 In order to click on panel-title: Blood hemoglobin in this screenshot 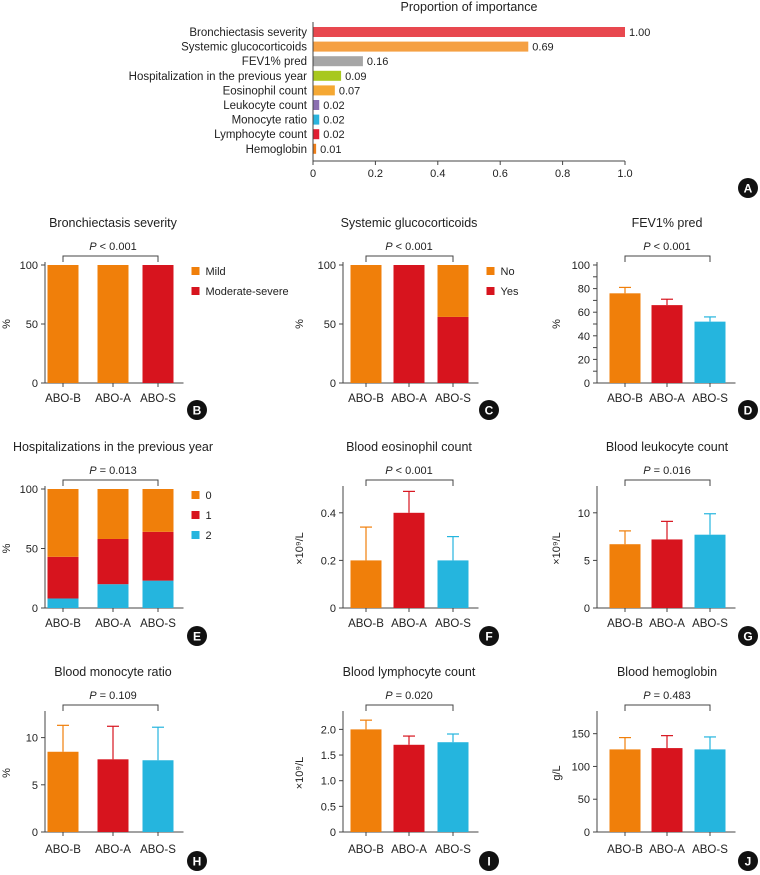, I will do `click(667, 672)`.